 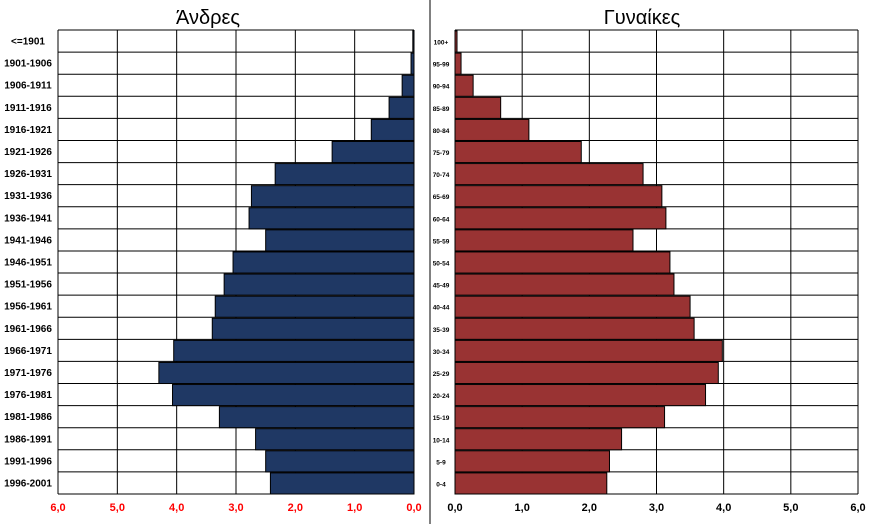 I want to click on category-label-right: 35-39, so click(x=441, y=330).